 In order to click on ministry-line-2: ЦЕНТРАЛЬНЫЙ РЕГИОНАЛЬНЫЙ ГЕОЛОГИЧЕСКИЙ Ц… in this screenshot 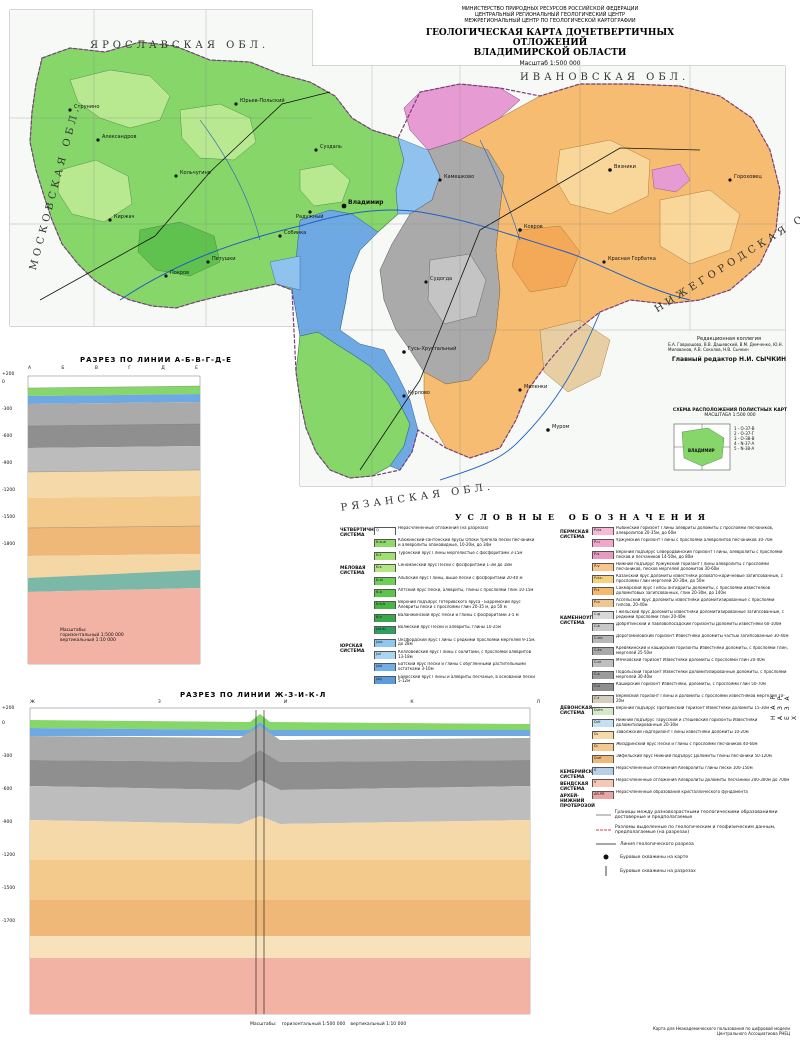, I will do `click(550, 15)`.